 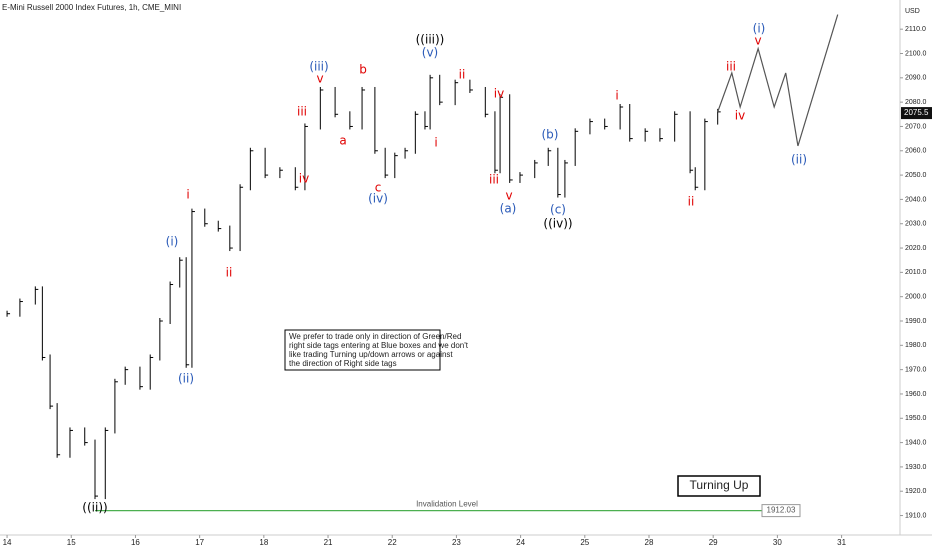 What do you see at coordinates (916, 321) in the screenshot?
I see `y-tick-label: 1990.0` at bounding box center [916, 321].